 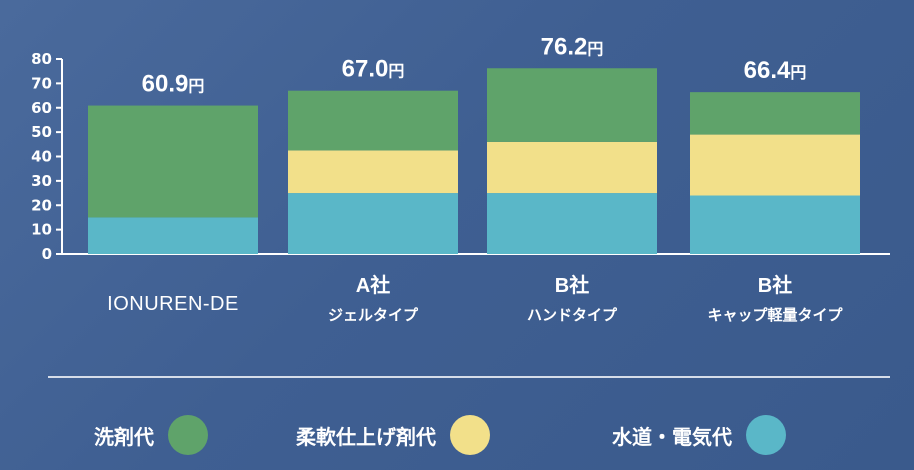 I want to click on y-tick-label: 20, so click(x=41, y=205).